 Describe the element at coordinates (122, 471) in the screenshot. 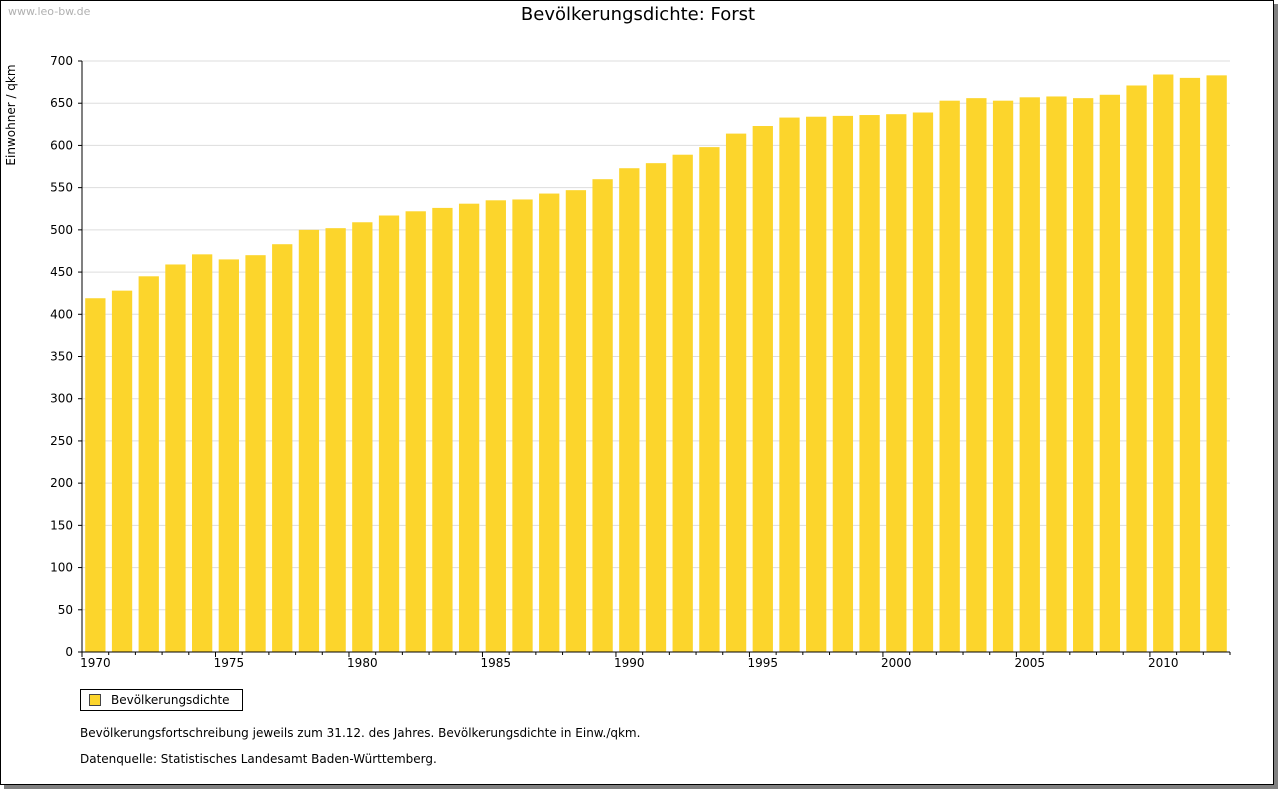

I see `bar-1971` at that location.